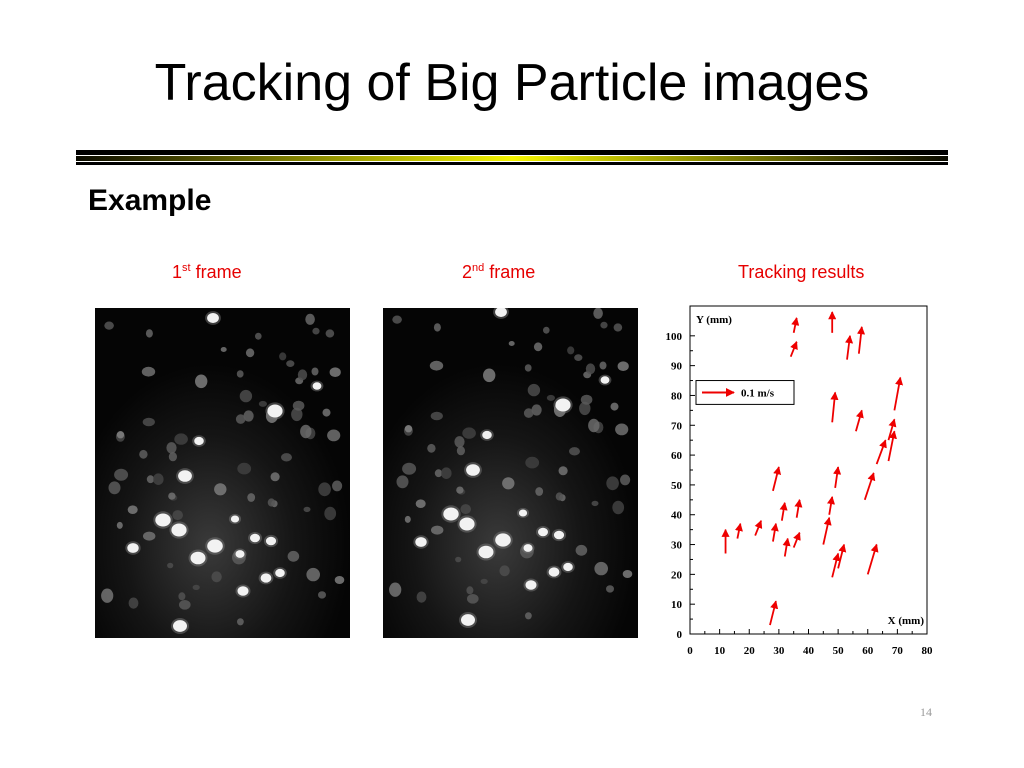 Image resolution: width=1024 pixels, height=768 pixels. Describe the element at coordinates (499, 272) in the screenshot. I see `caption-frame-2: 2nd frame` at that location.